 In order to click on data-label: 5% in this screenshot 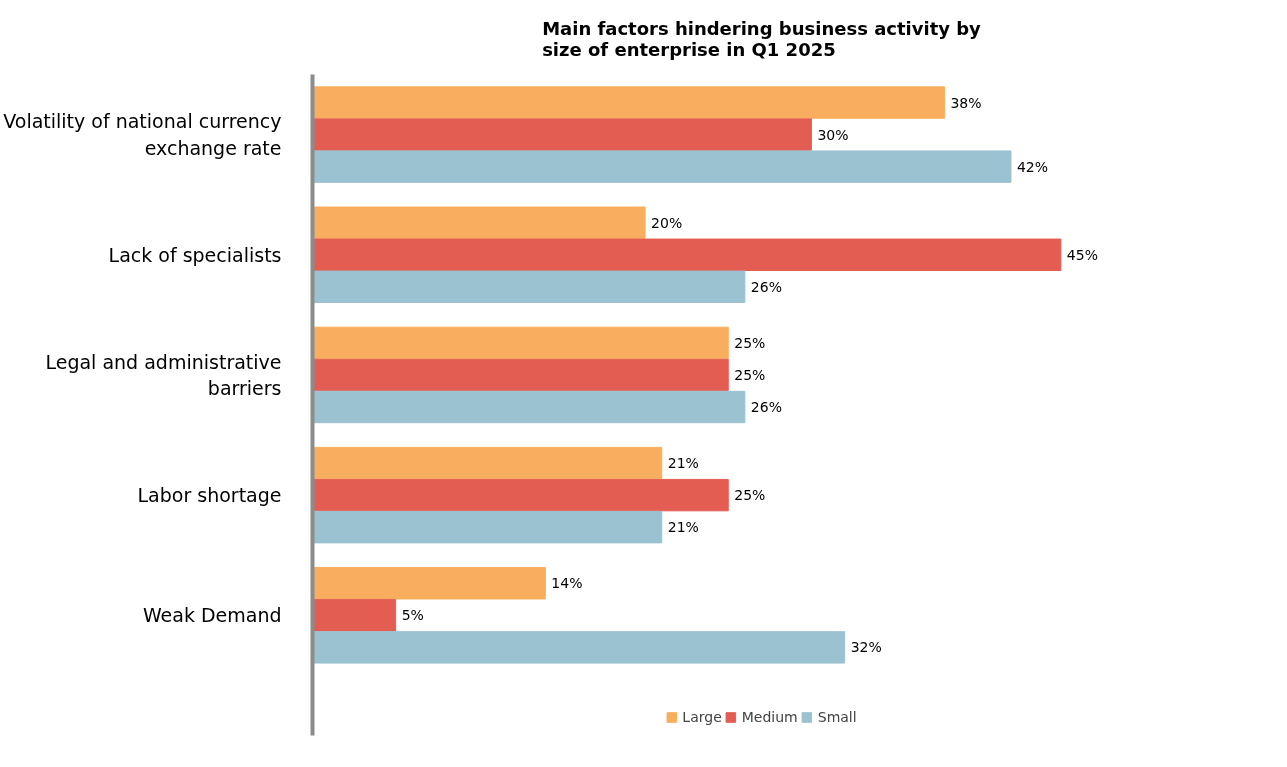, I will do `click(412, 615)`.